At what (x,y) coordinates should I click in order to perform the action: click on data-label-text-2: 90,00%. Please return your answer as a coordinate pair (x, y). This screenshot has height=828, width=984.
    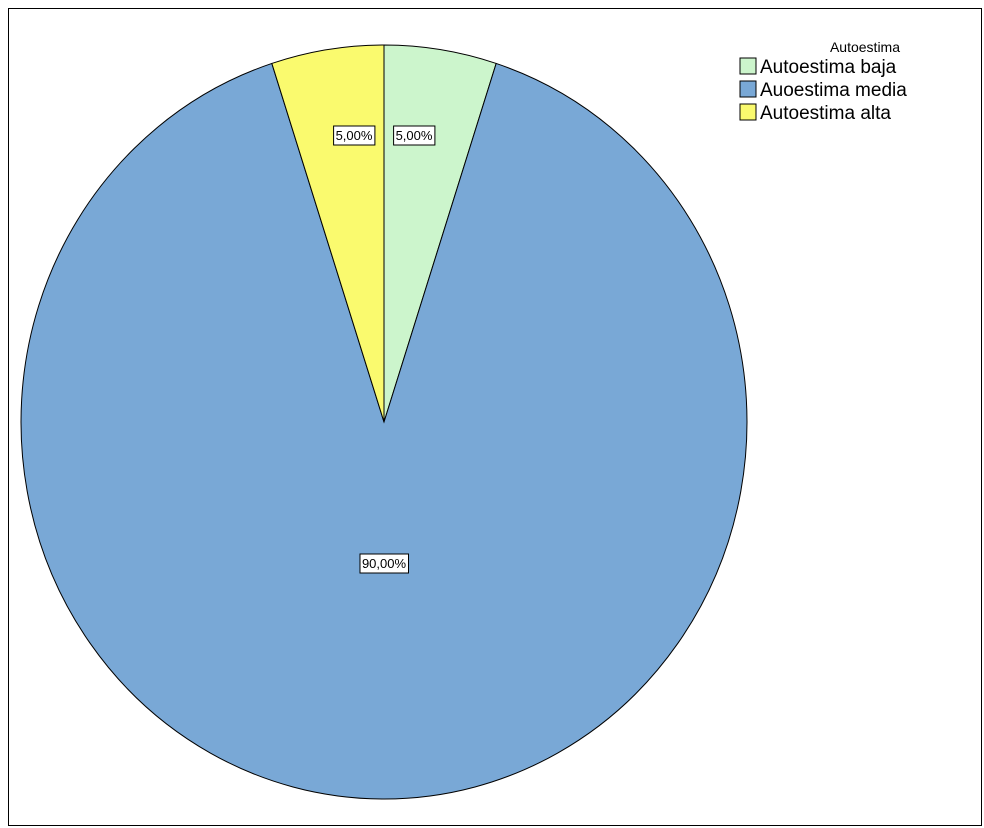
    Looking at the image, I should click on (384, 563).